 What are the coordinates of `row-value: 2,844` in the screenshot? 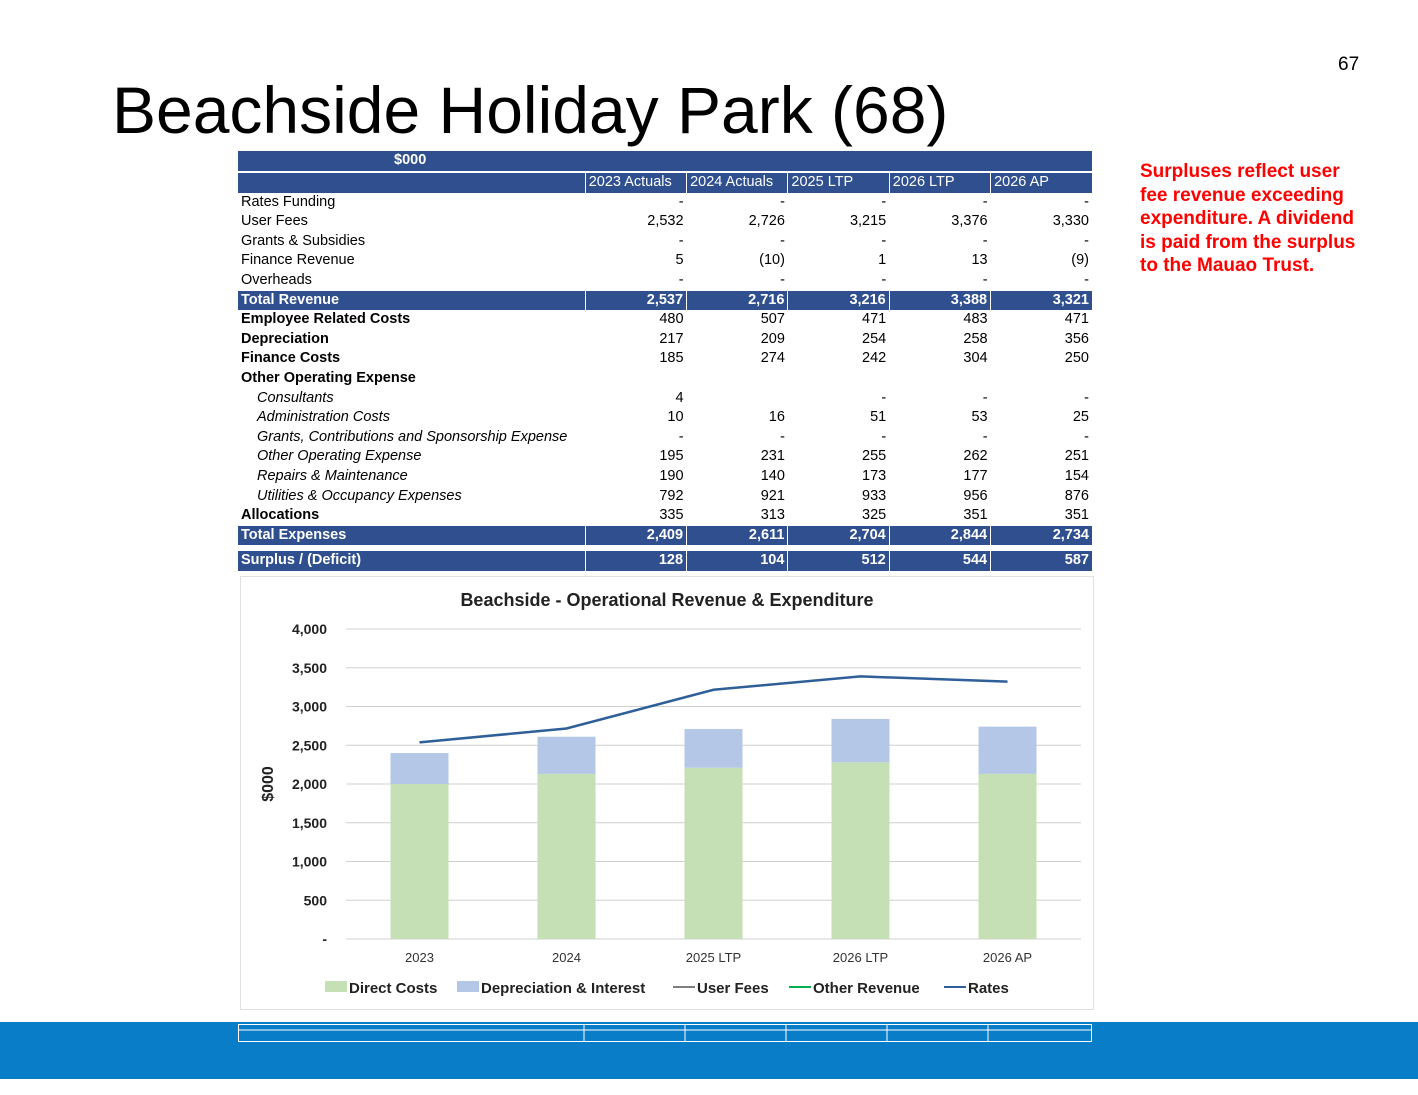 It's located at (939, 535).